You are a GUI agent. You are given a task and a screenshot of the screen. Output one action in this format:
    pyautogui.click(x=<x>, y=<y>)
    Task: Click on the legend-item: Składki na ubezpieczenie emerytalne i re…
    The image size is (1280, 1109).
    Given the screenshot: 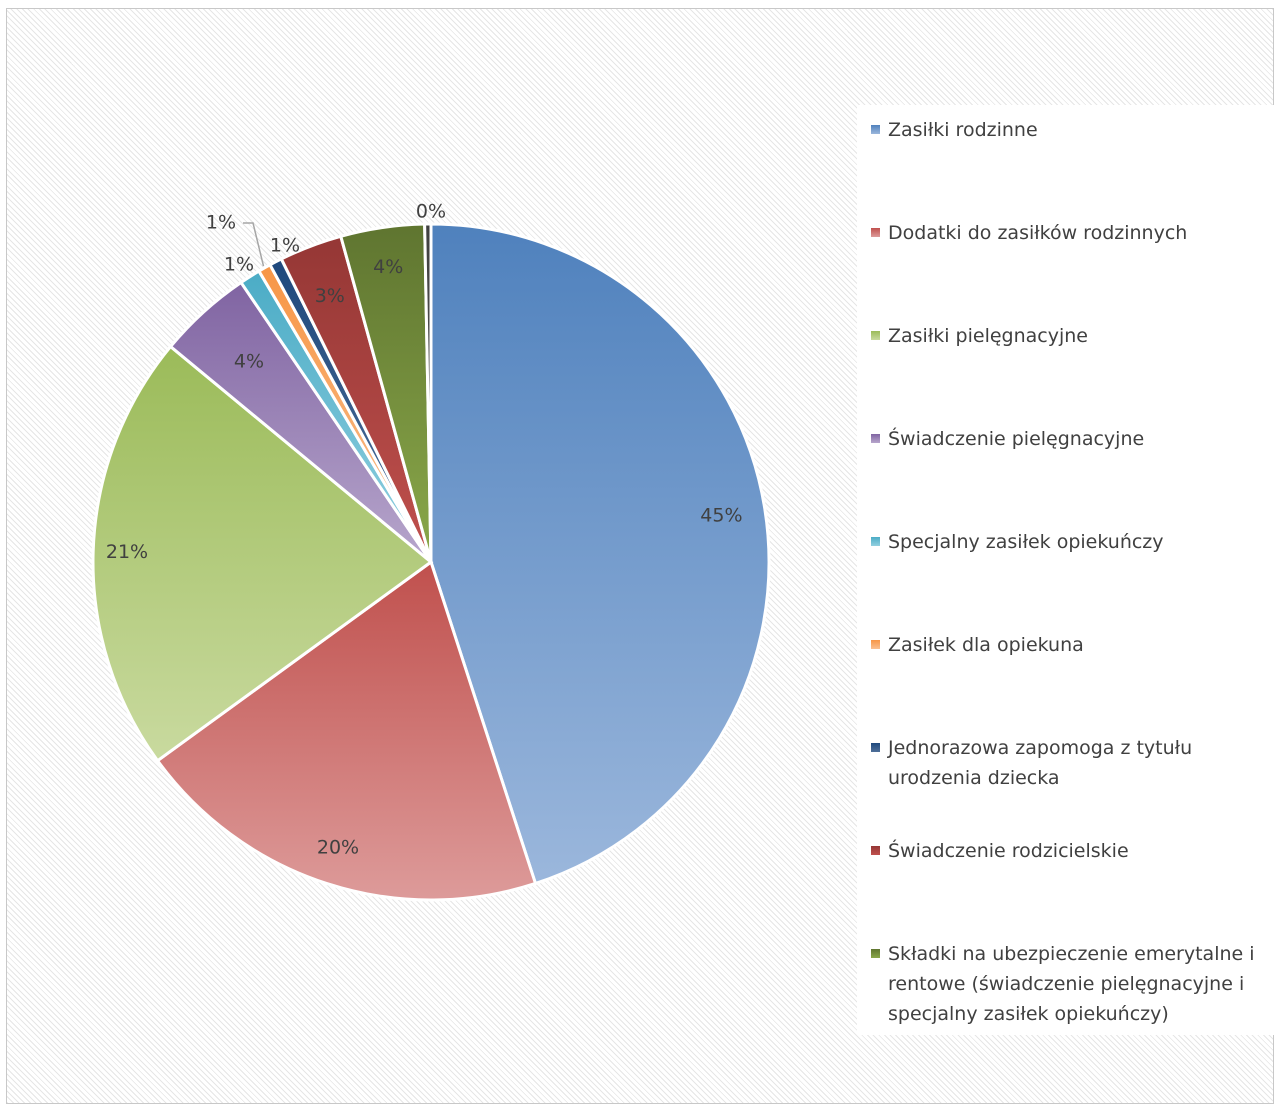 What is the action you would take?
    pyautogui.click(x=1071, y=984)
    